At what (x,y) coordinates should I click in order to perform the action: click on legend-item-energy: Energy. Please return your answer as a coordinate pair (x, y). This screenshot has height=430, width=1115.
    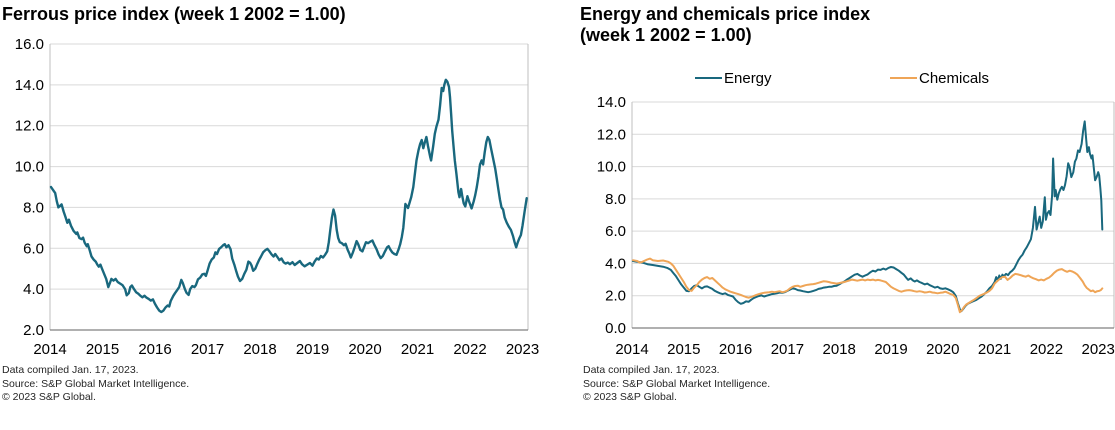
    Looking at the image, I should click on (733, 78).